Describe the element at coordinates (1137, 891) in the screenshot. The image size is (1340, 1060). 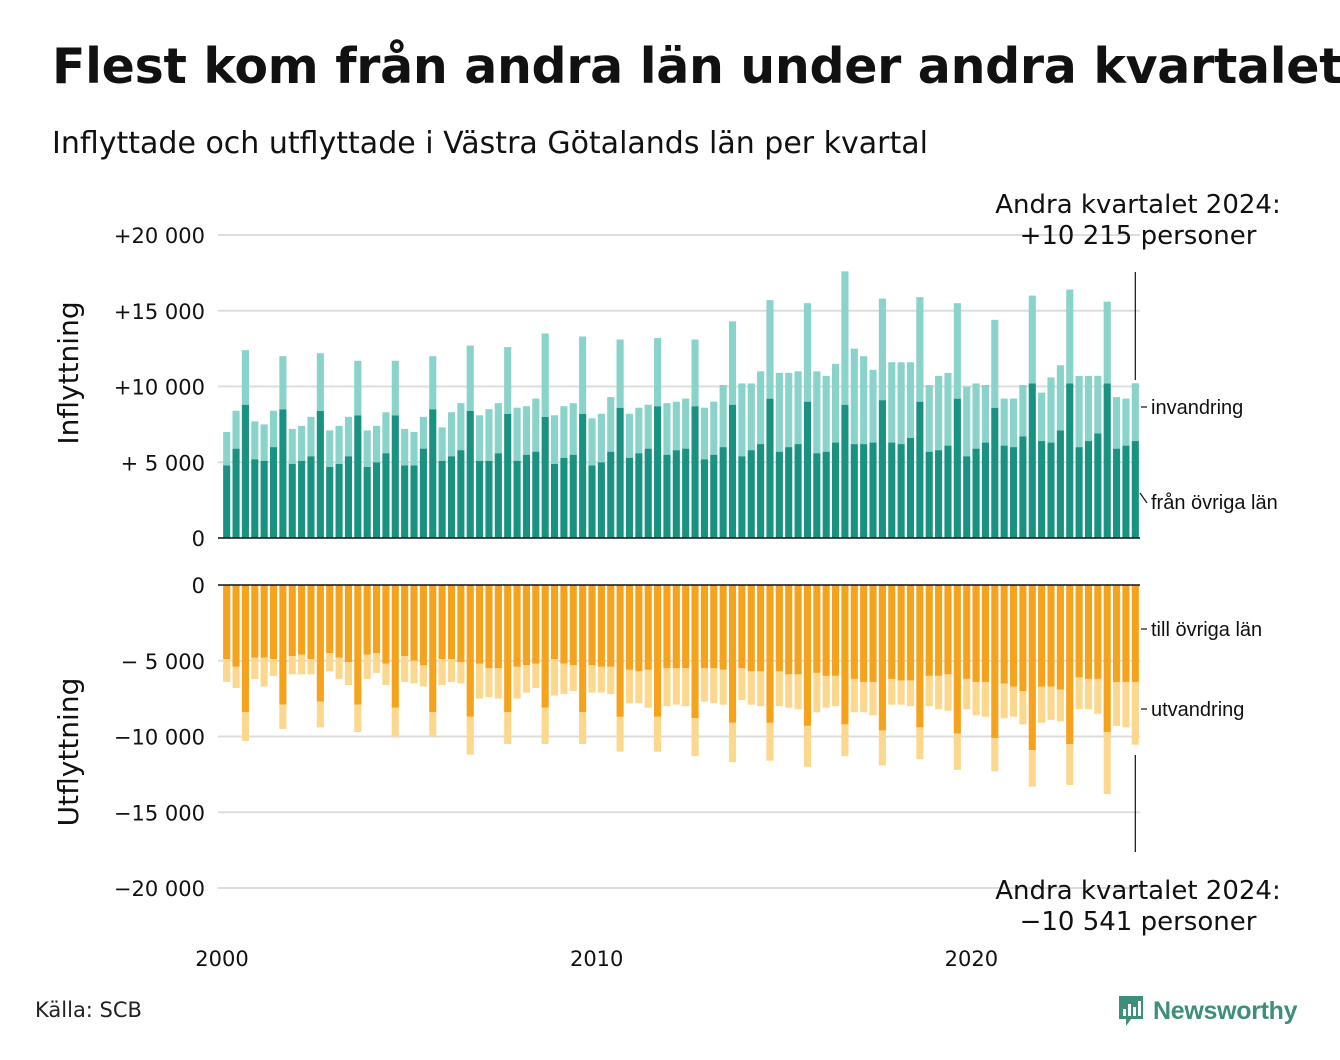
I see `annotation-bottom-line1: Andra kvartalet 2024:` at that location.